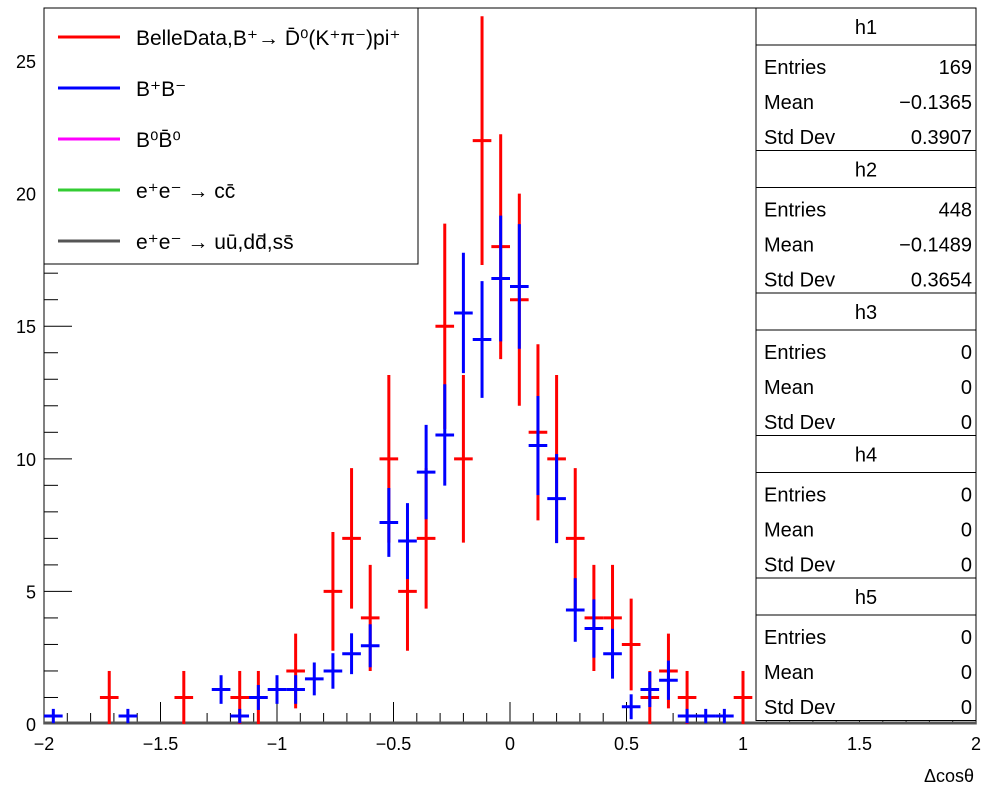 This screenshot has width=994, height=787. I want to click on stats-box-title: h1, so click(866, 28).